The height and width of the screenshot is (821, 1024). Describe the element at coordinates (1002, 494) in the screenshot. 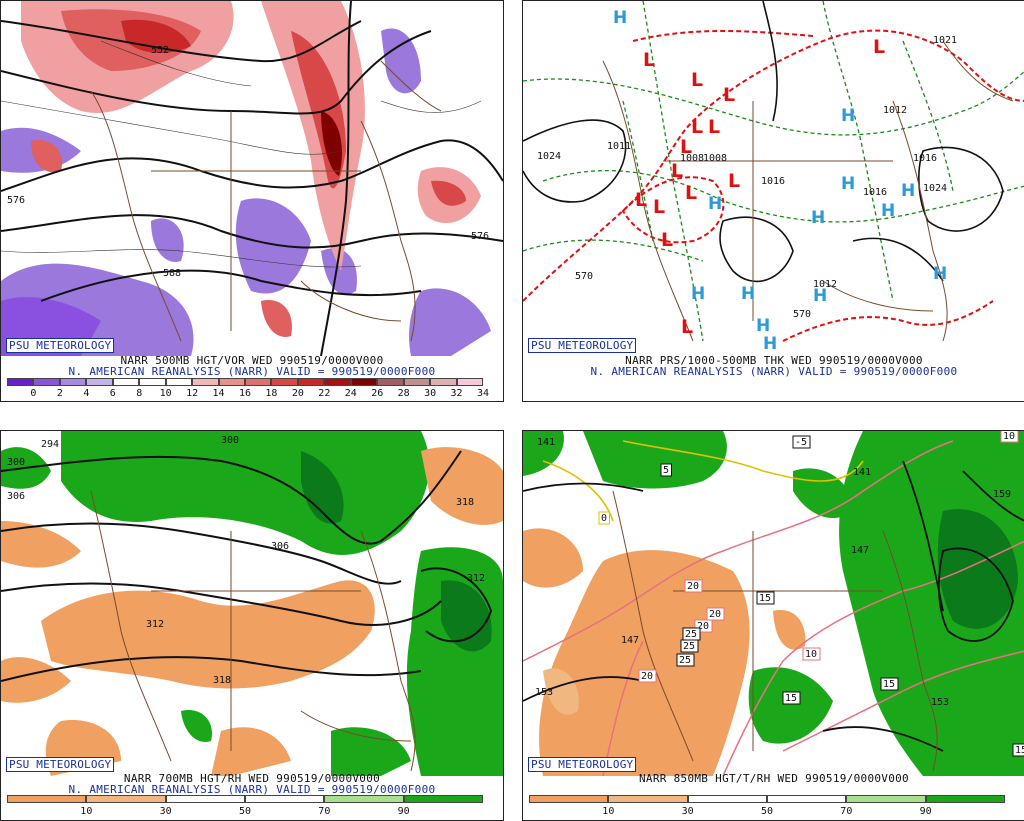

I see `contour-label: 159` at that location.